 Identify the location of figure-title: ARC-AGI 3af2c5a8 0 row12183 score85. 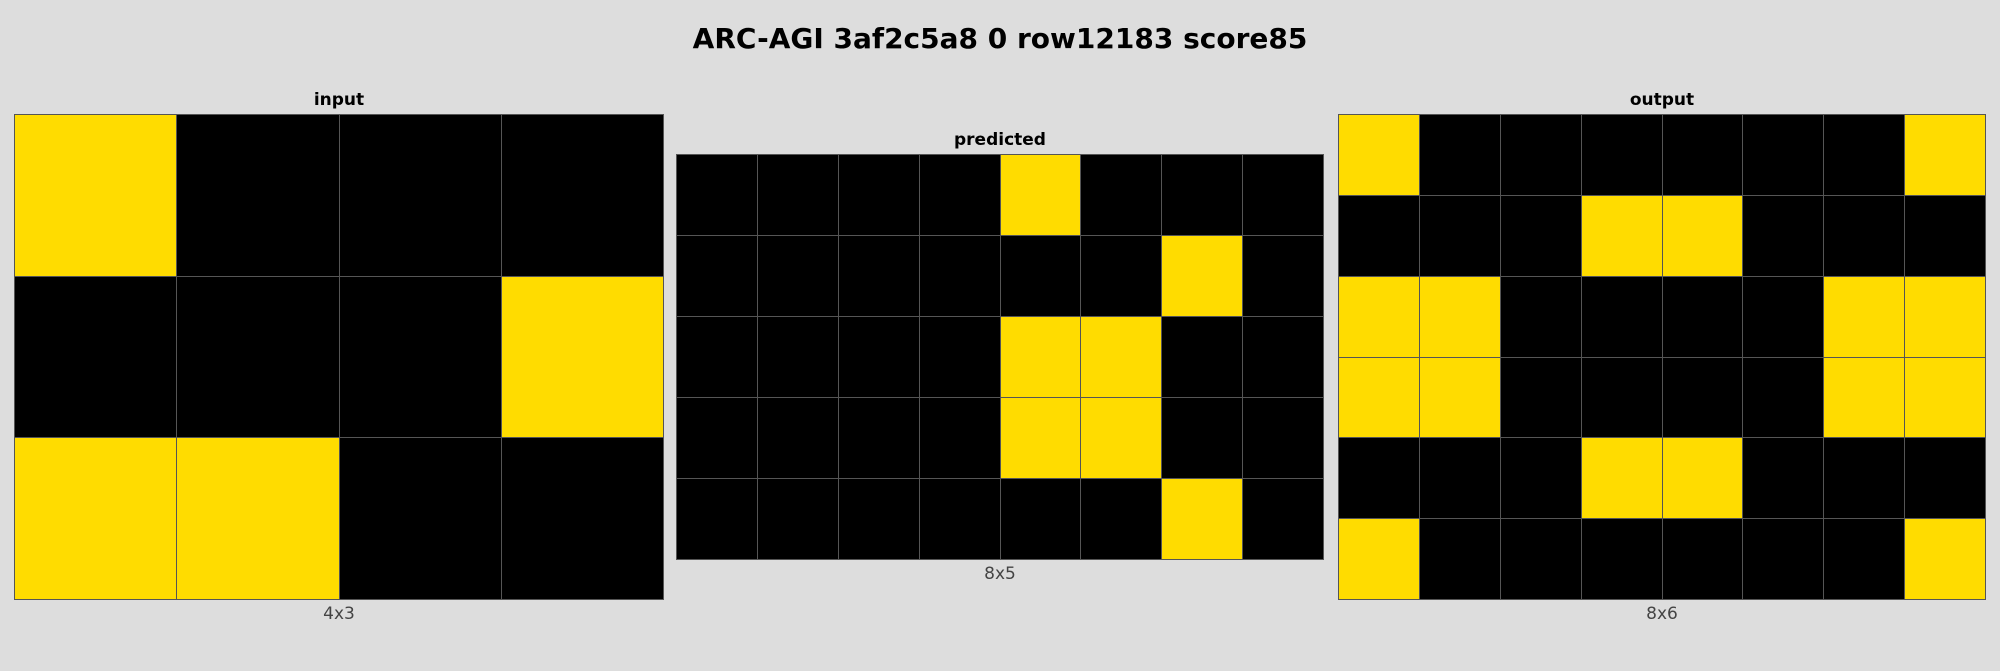
(1000, 38).